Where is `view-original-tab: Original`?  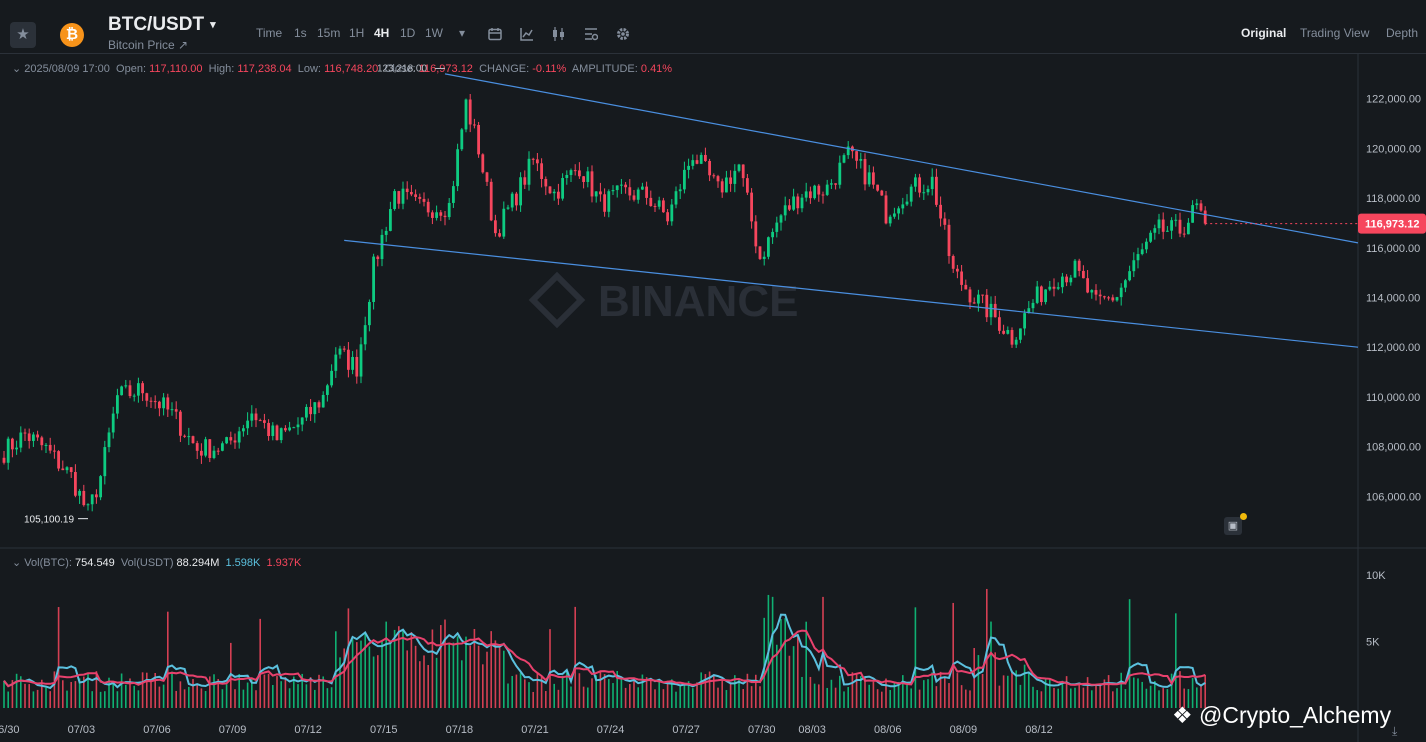
view-original-tab: Original is located at coordinates (1264, 33).